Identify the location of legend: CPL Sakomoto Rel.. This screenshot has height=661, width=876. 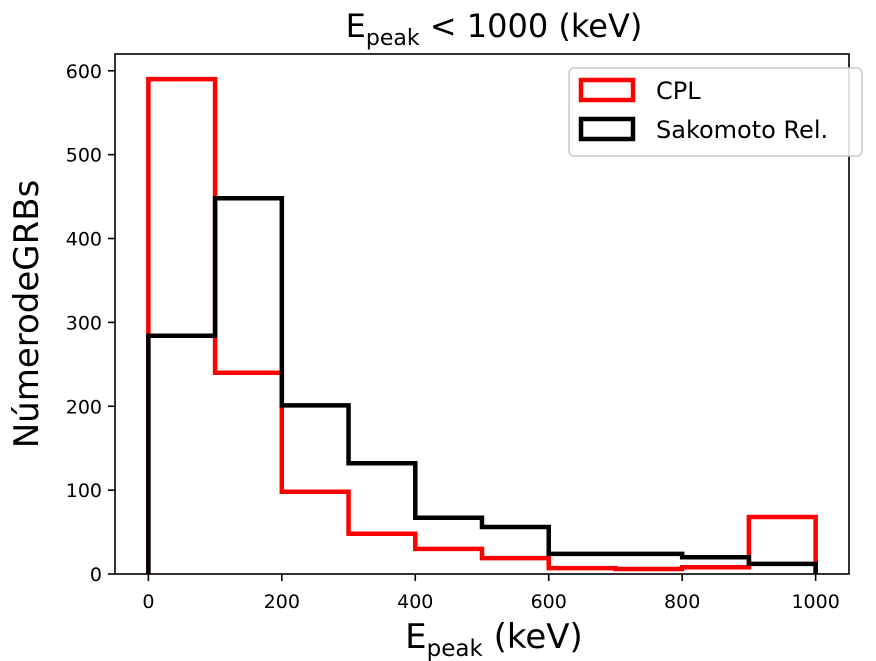
(715, 112).